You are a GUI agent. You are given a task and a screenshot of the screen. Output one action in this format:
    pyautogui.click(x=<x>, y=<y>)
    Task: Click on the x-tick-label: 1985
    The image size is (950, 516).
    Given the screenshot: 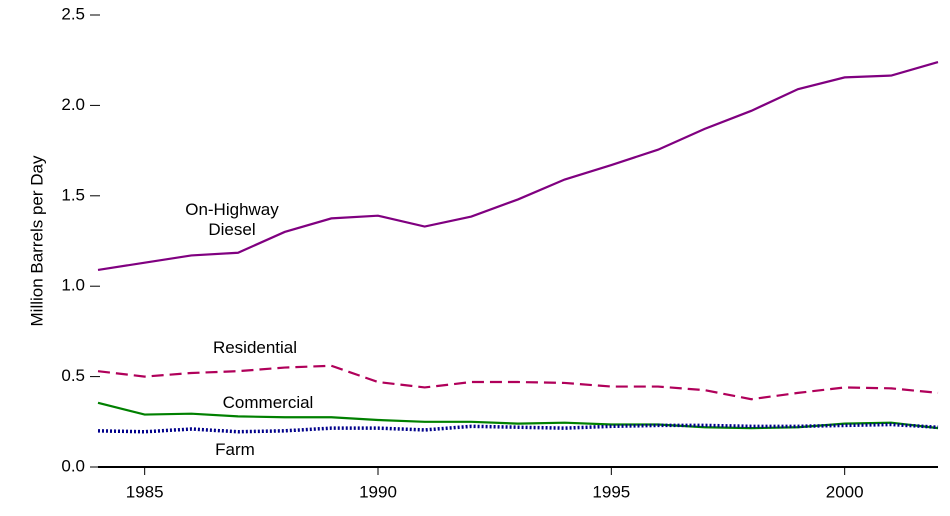 What is the action you would take?
    pyautogui.click(x=145, y=491)
    